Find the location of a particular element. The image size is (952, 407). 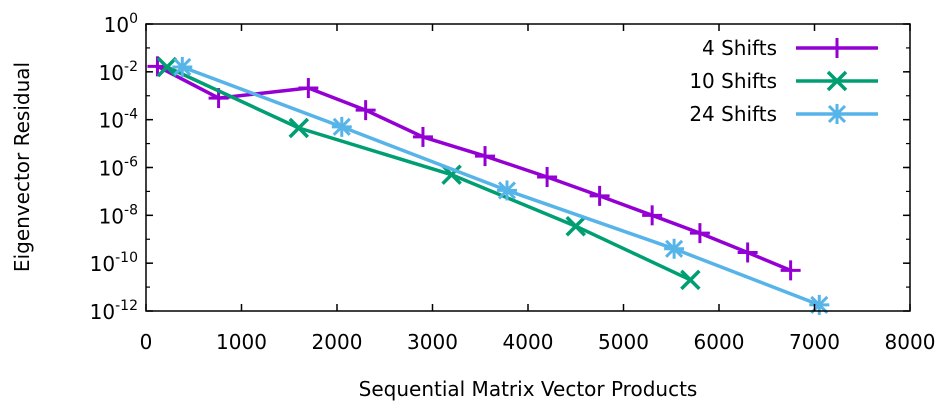

y-tick-label: 10⁻⁸ is located at coordinates (118, 215).